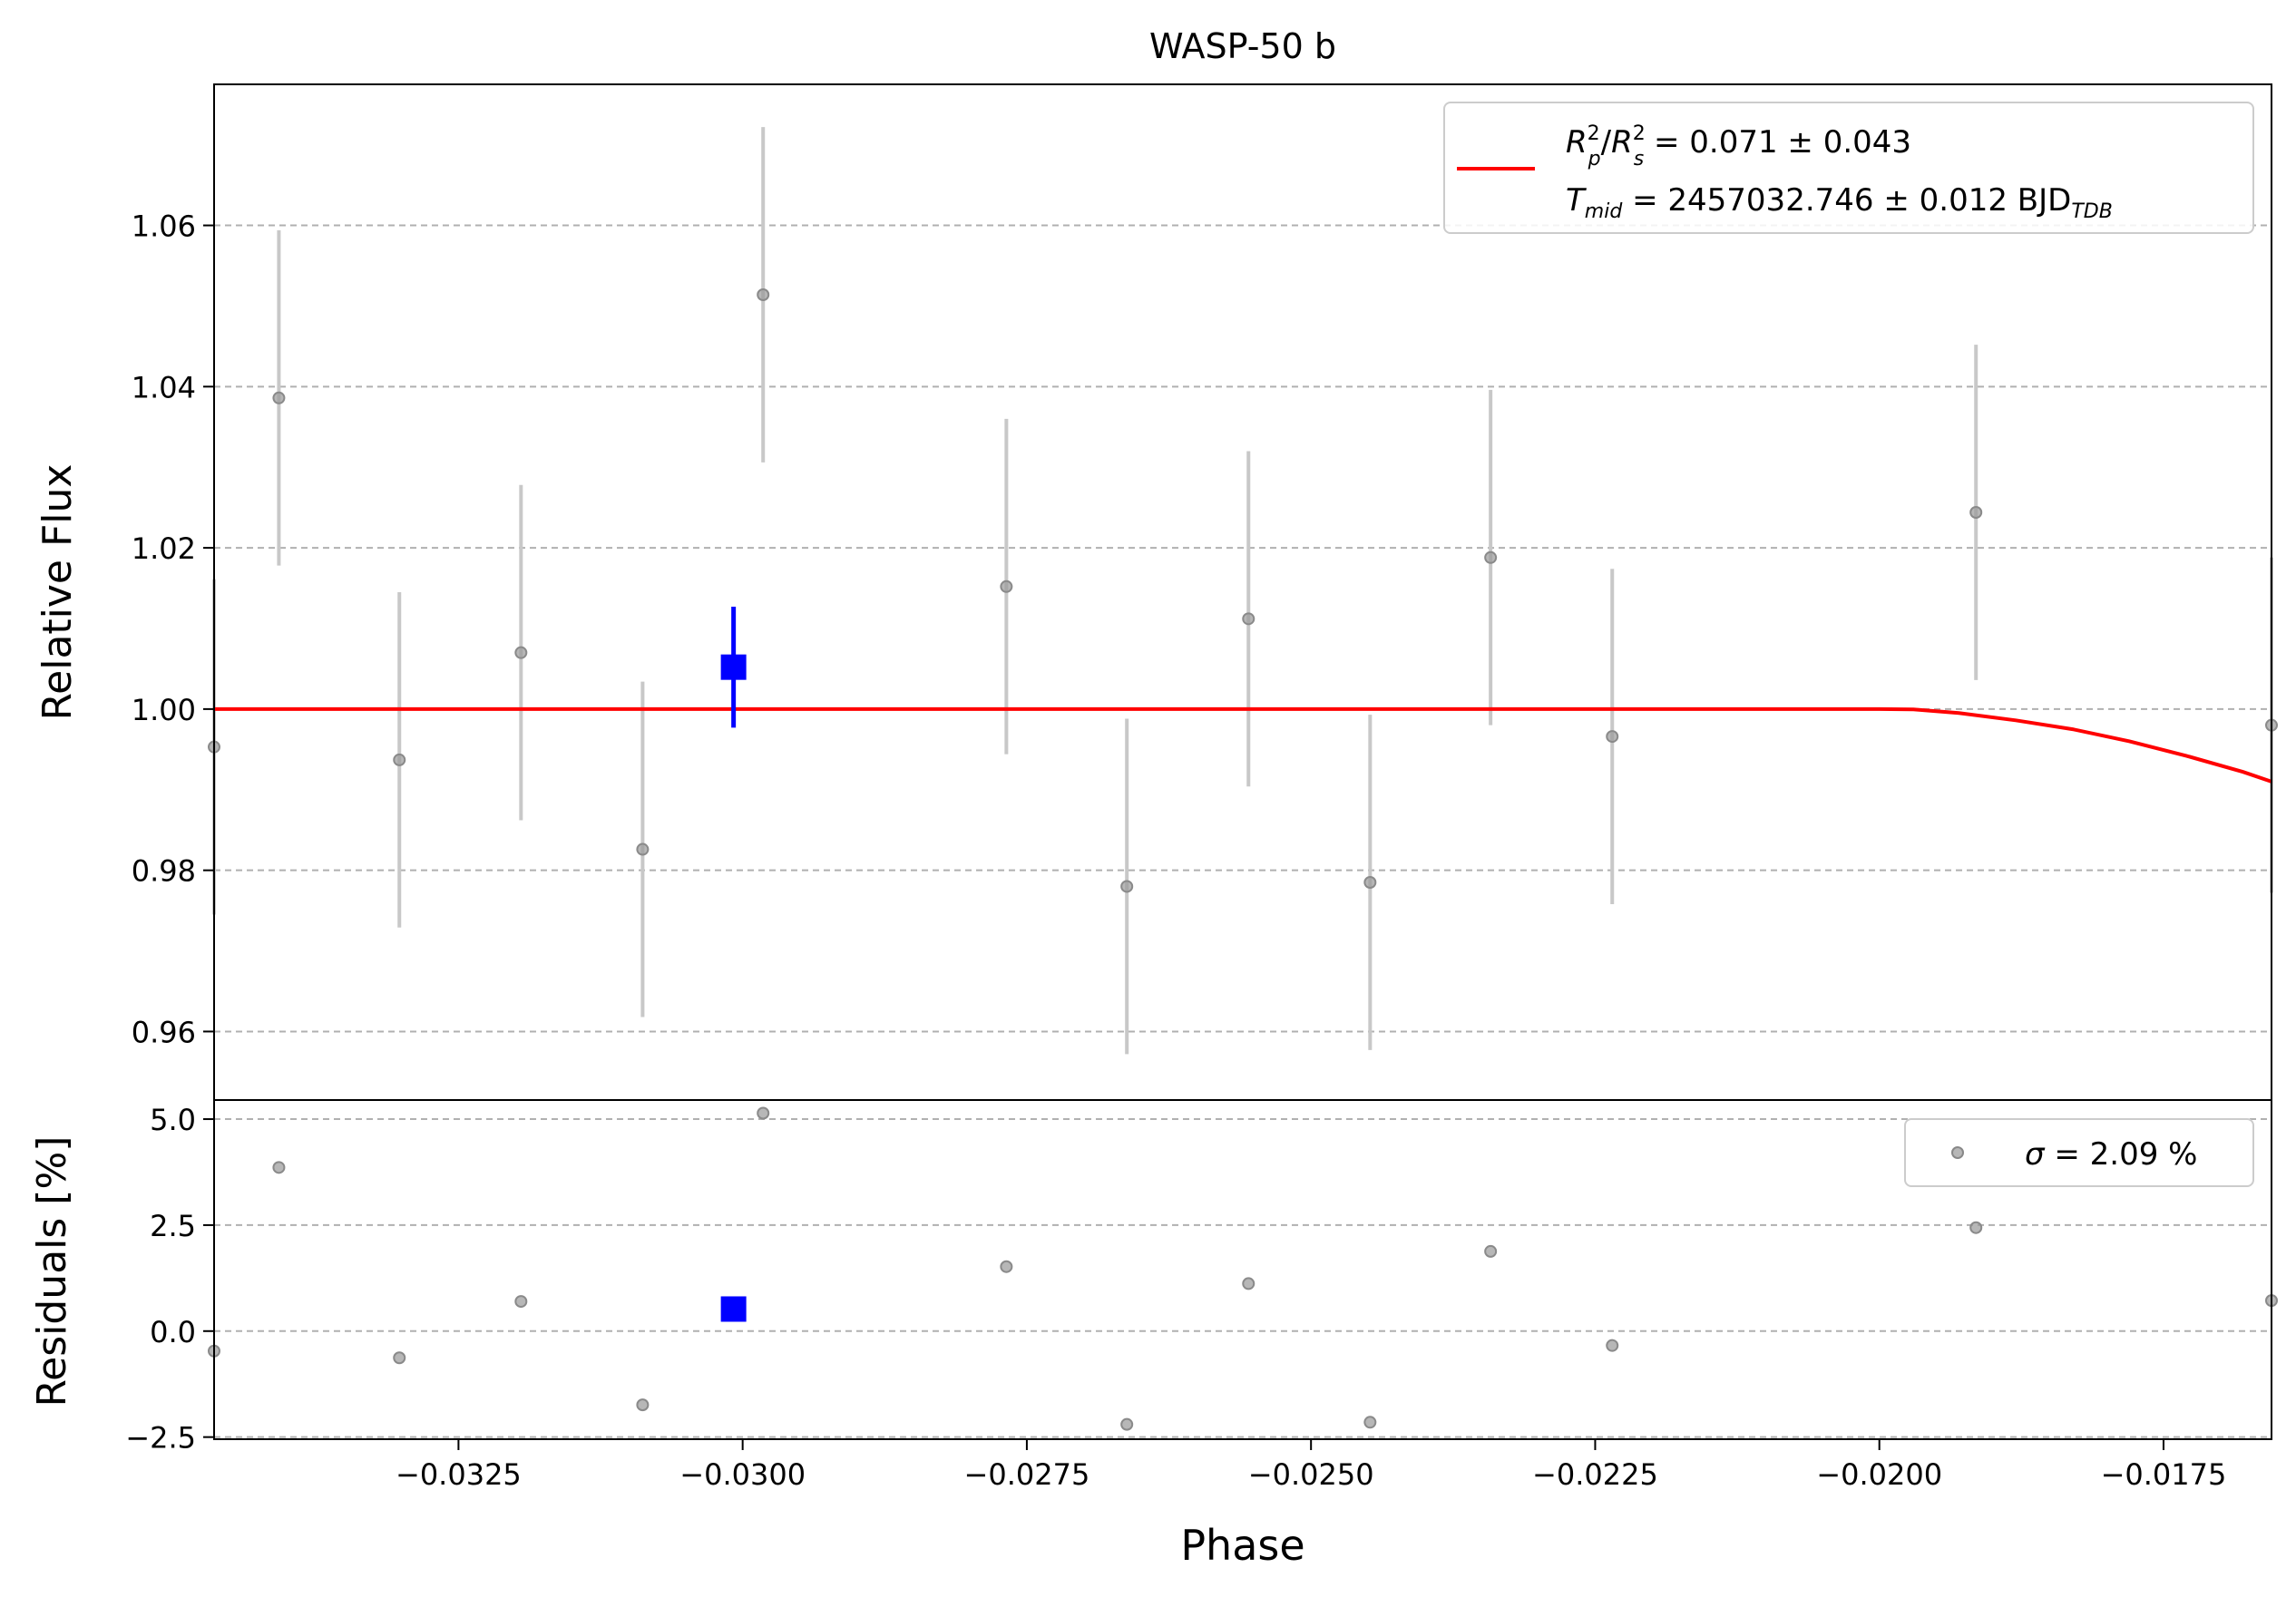  What do you see at coordinates (173, 1226) in the screenshot?
I see `residual-y-tick-label: 2.5` at bounding box center [173, 1226].